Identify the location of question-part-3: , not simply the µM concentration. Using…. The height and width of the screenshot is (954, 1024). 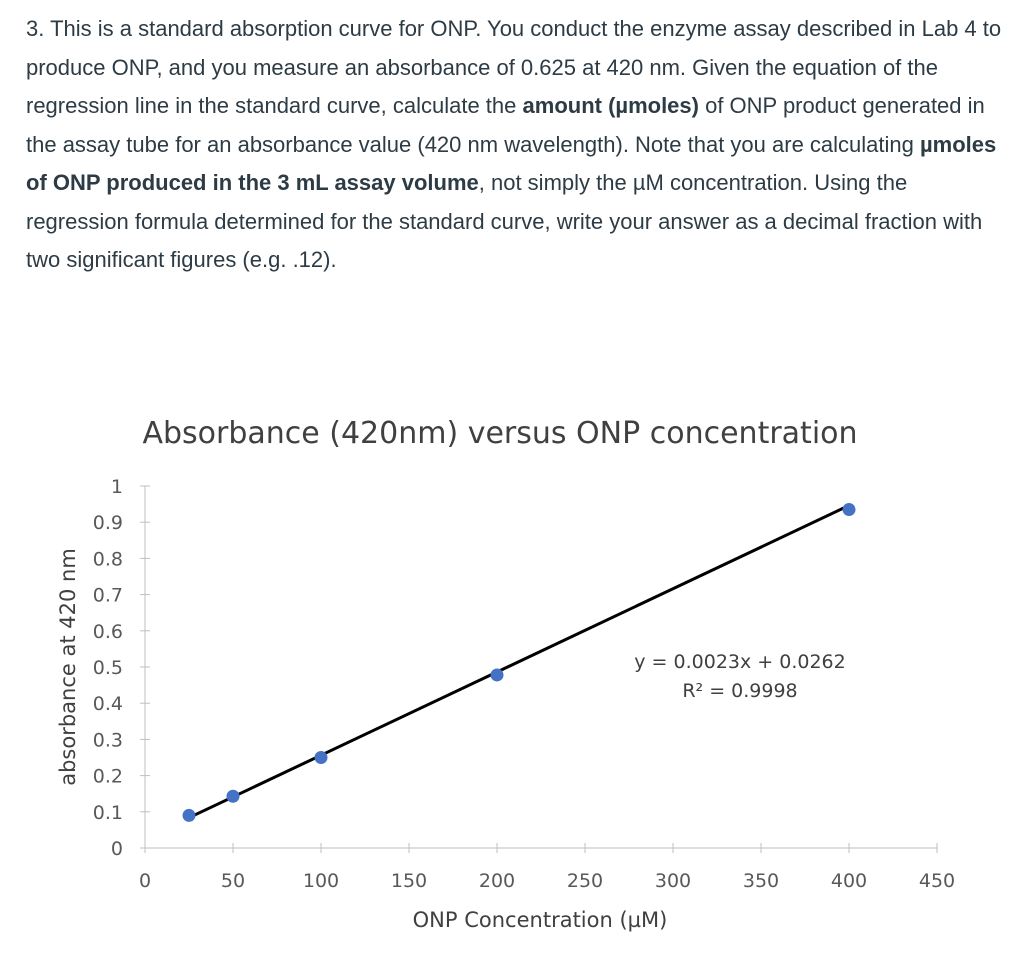
(504, 221).